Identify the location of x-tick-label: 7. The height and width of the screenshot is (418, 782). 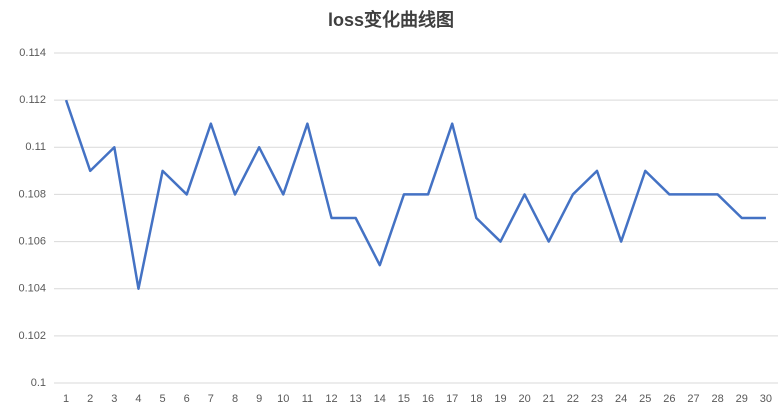
(211, 399).